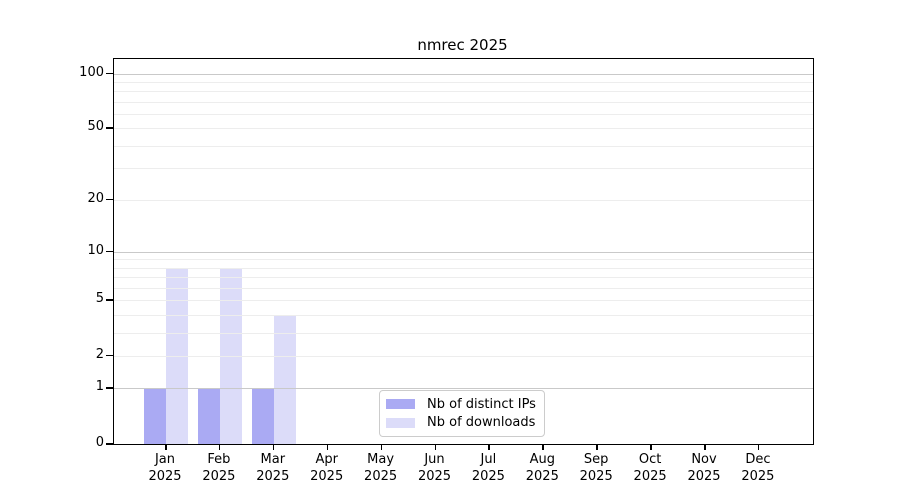 The image size is (900, 500). I want to click on legend-item-distinct-ips: Nb of distinct IPs, so click(461, 404).